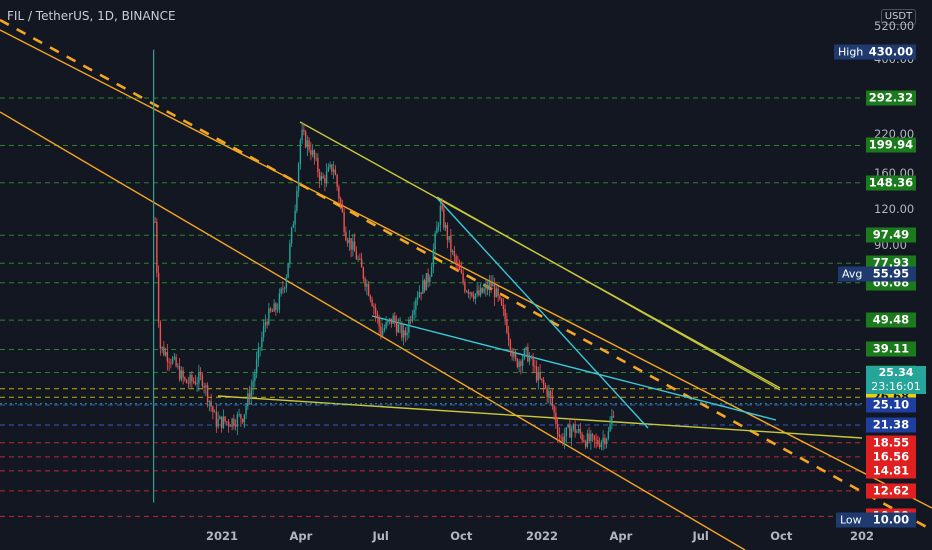 The image size is (932, 550). Describe the element at coordinates (891, 471) in the screenshot. I see `price-level-label: 14.81` at that location.